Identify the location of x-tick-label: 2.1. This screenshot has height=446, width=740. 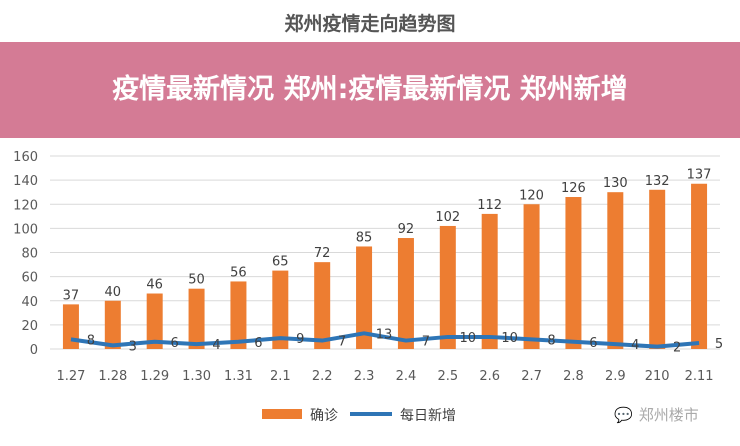
(280, 376).